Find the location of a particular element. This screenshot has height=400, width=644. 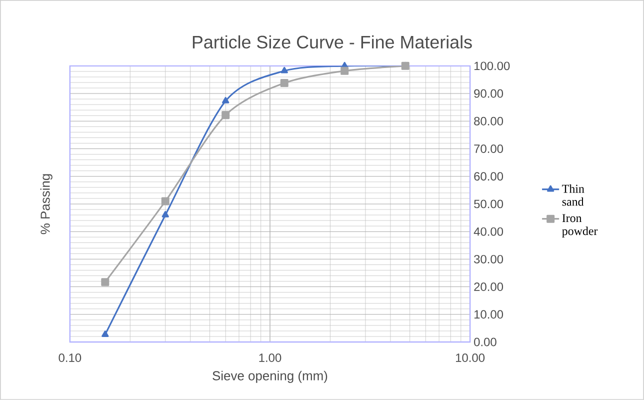

y-tick-label: 30.00 is located at coordinates (489, 259).